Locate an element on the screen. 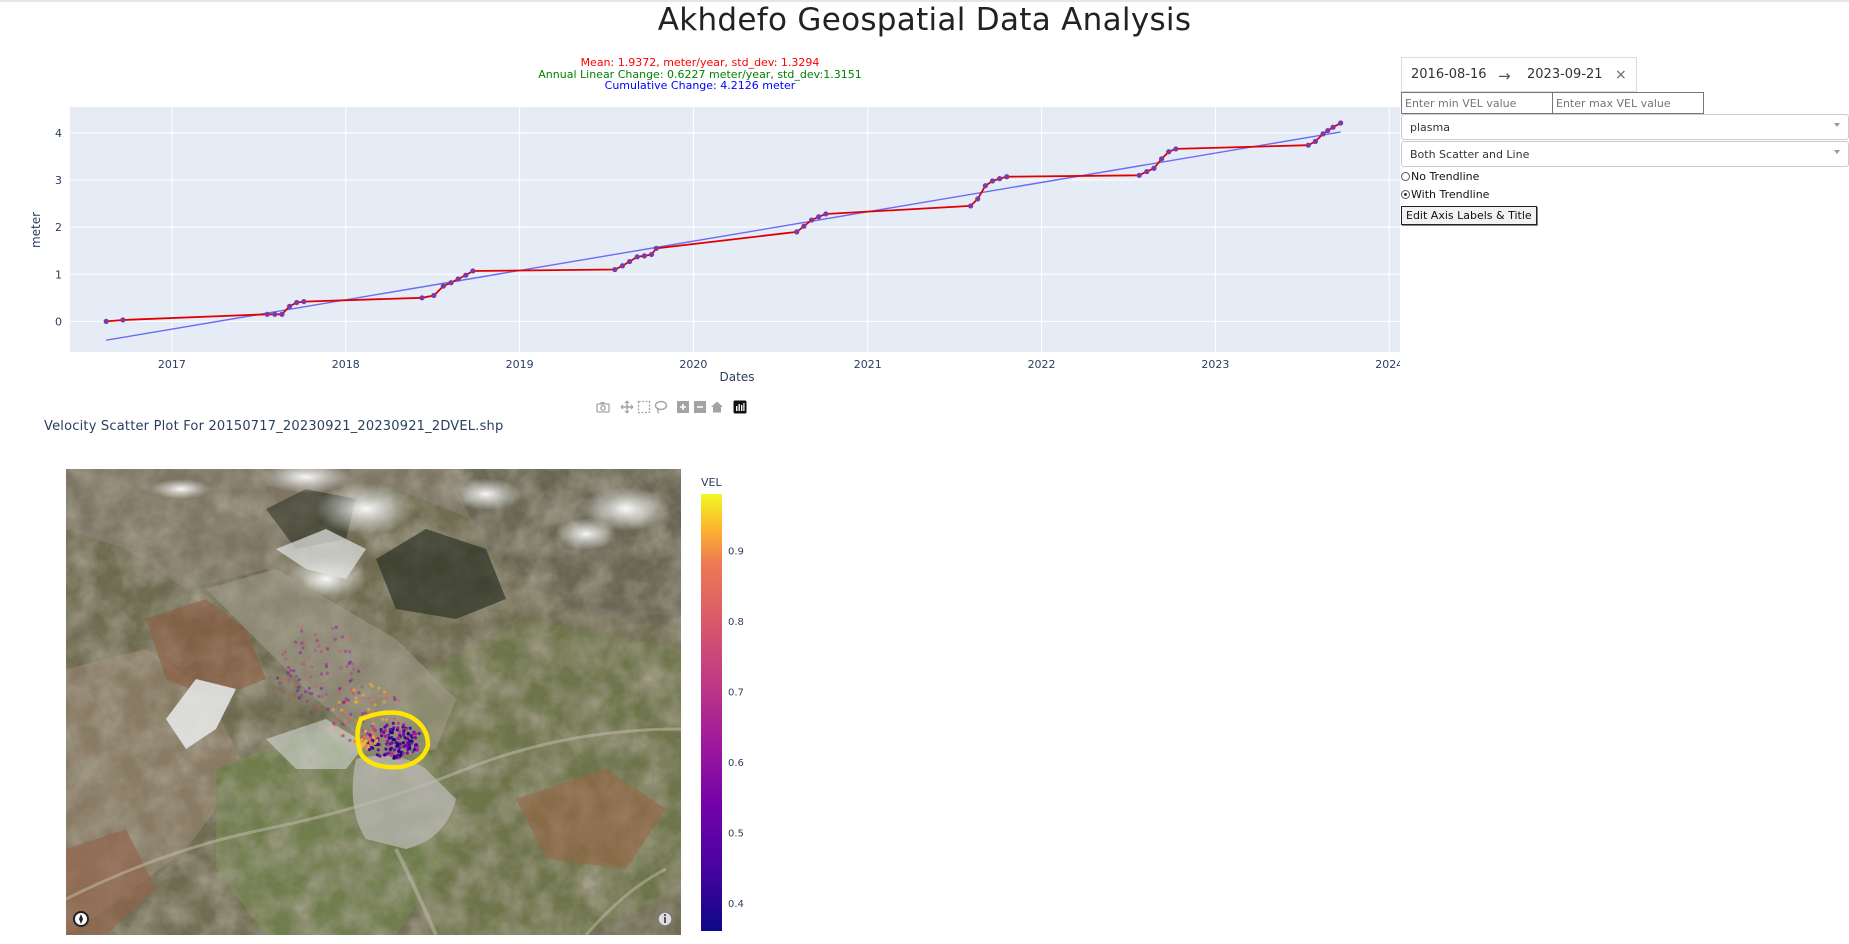  with-trendline-radio: With Trendline is located at coordinates (1445, 194).